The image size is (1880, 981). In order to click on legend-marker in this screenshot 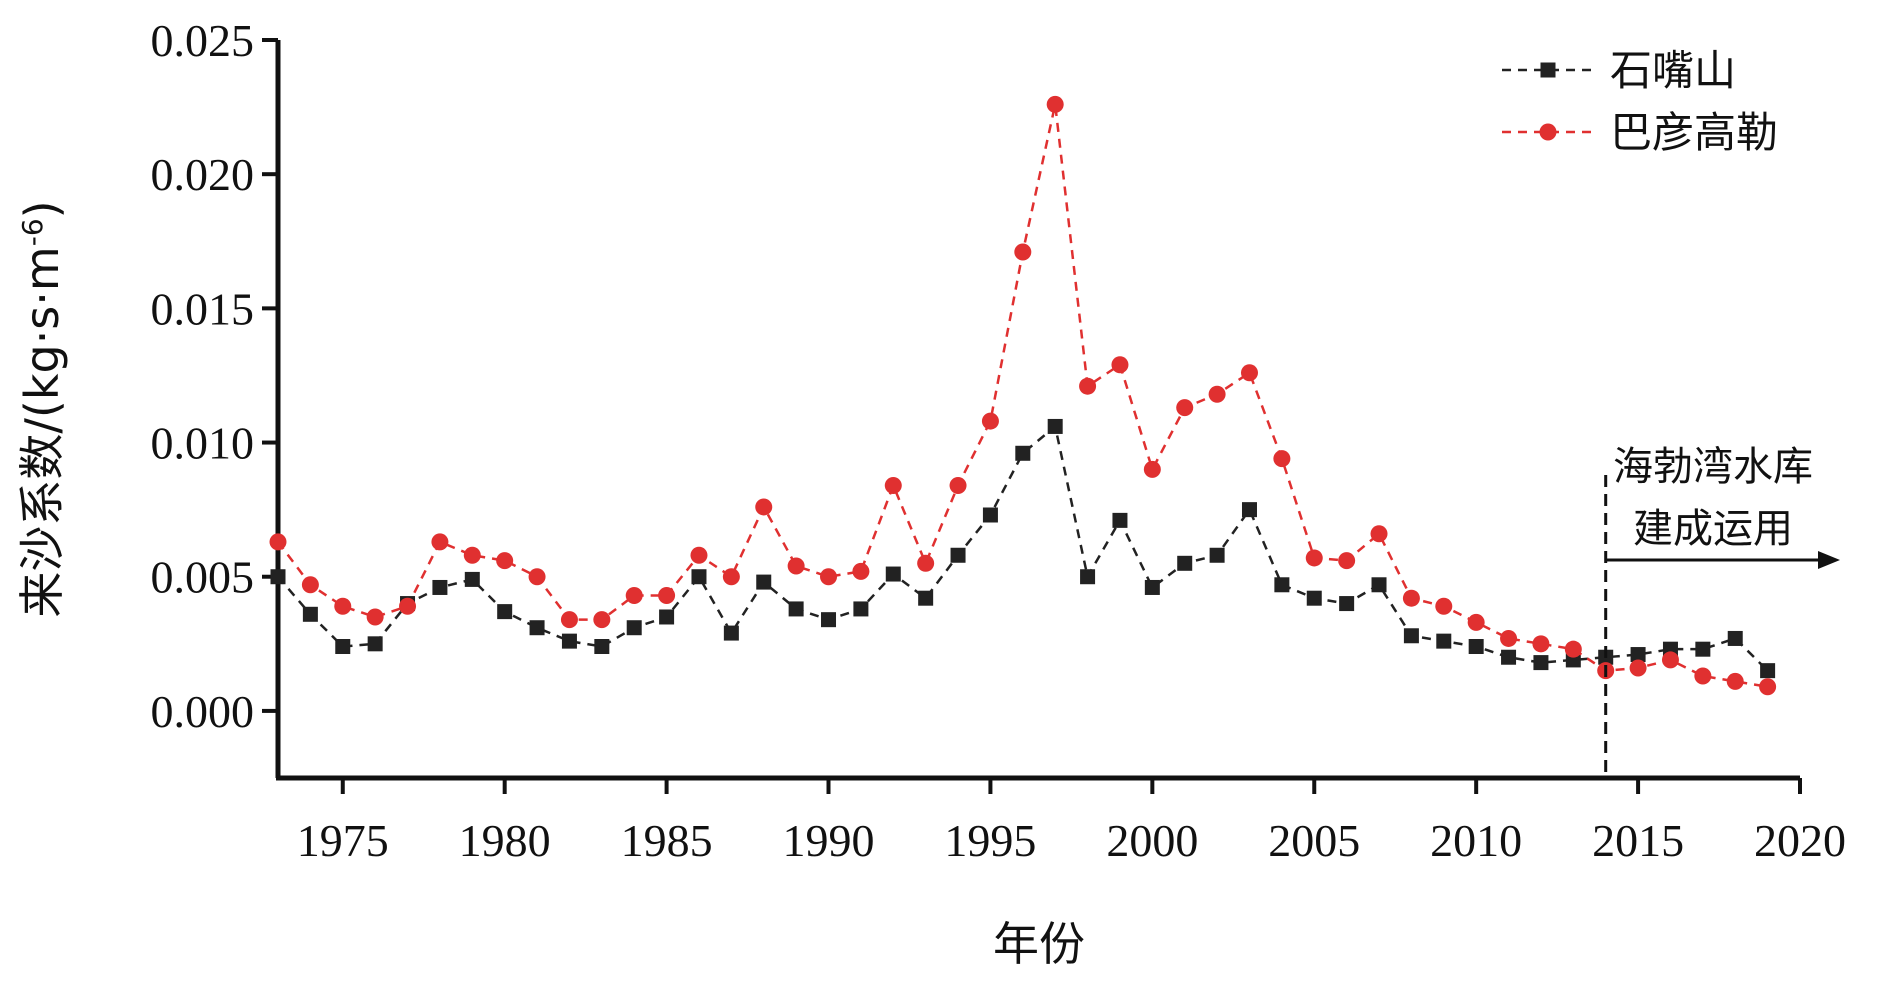, I will do `click(1548, 132)`.